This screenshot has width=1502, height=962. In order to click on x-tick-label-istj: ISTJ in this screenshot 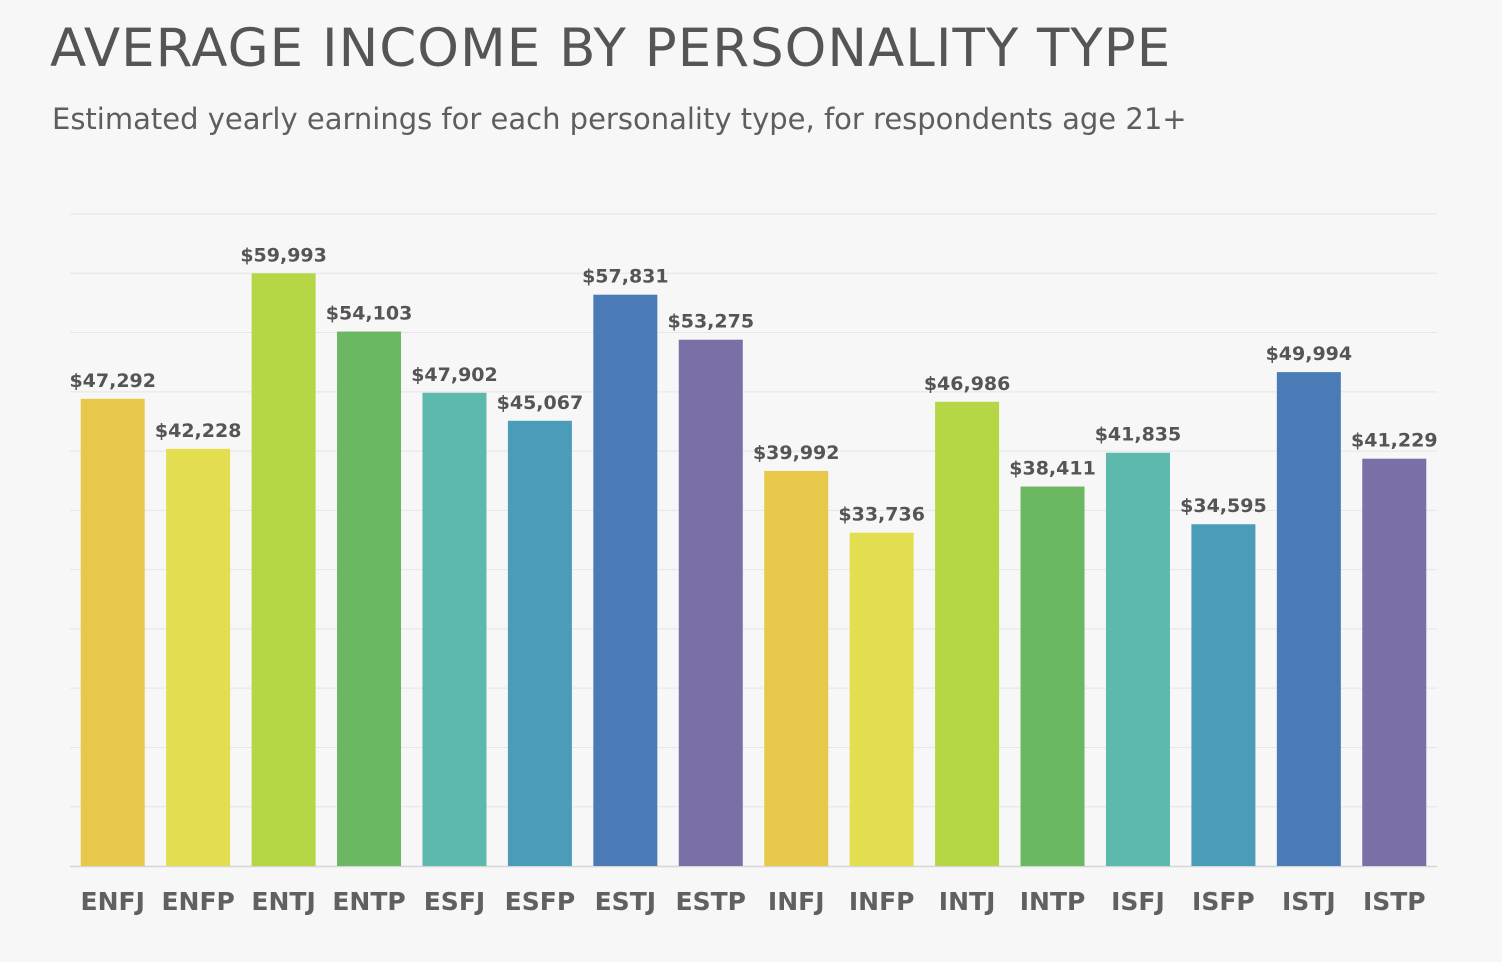, I will do `click(1309, 901)`.